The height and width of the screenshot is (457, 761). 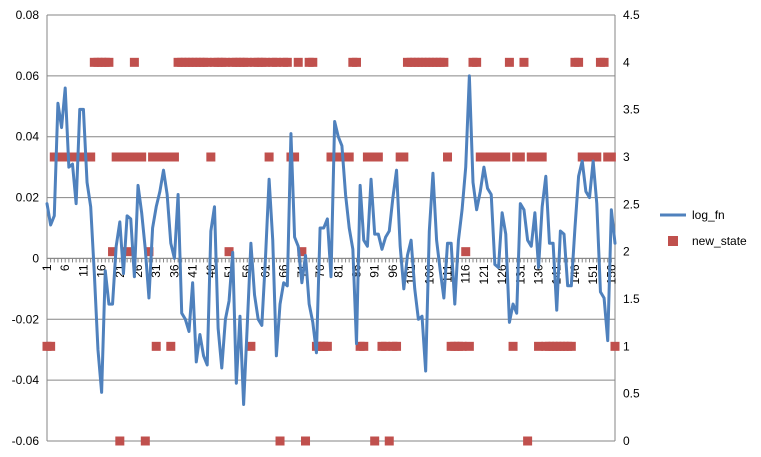 What do you see at coordinates (466, 273) in the screenshot?
I see `x-tick-label: 116` at bounding box center [466, 273].